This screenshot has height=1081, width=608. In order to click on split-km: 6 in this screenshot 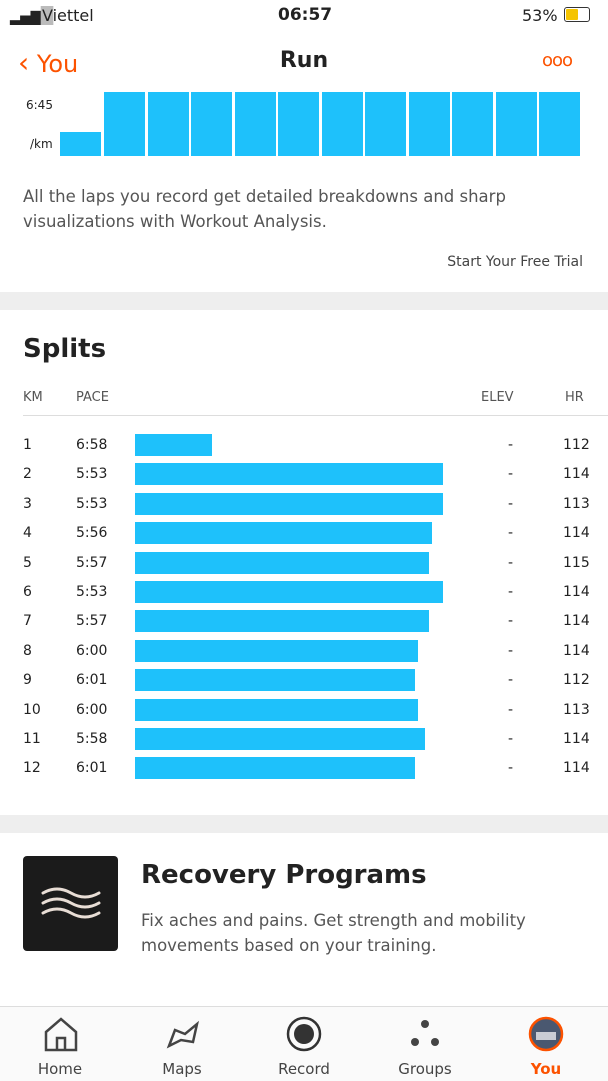, I will do `click(27, 592)`.